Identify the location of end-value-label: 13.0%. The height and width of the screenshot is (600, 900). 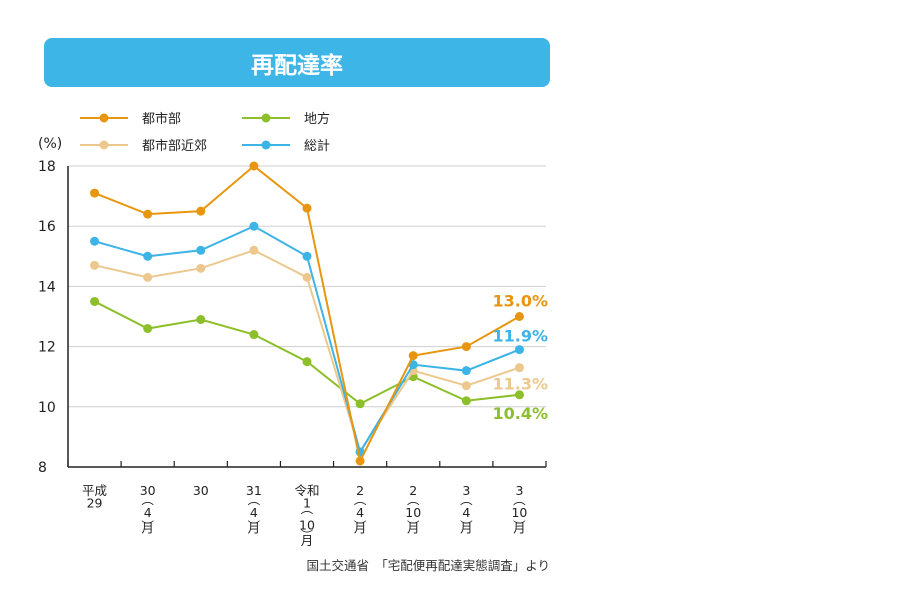
(520, 301).